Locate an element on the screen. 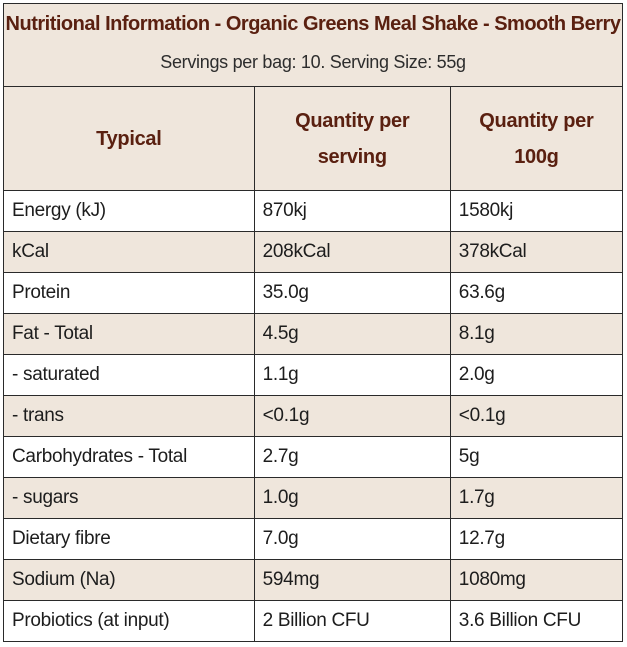 The height and width of the screenshot is (647, 627). per-100g-value: 2.0g is located at coordinates (536, 375).